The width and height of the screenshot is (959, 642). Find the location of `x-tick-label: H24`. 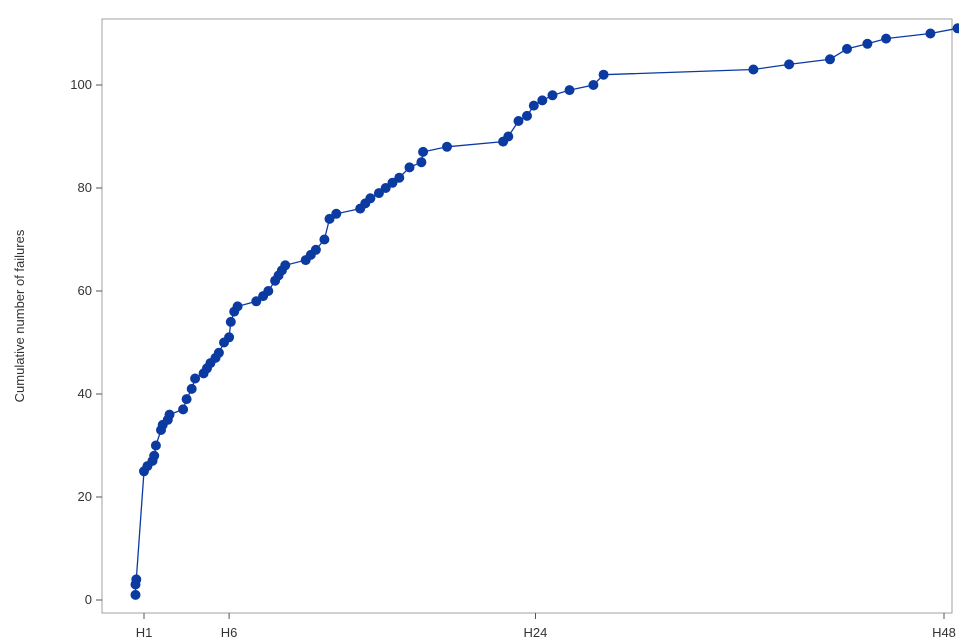

x-tick-label: H24 is located at coordinates (536, 632).